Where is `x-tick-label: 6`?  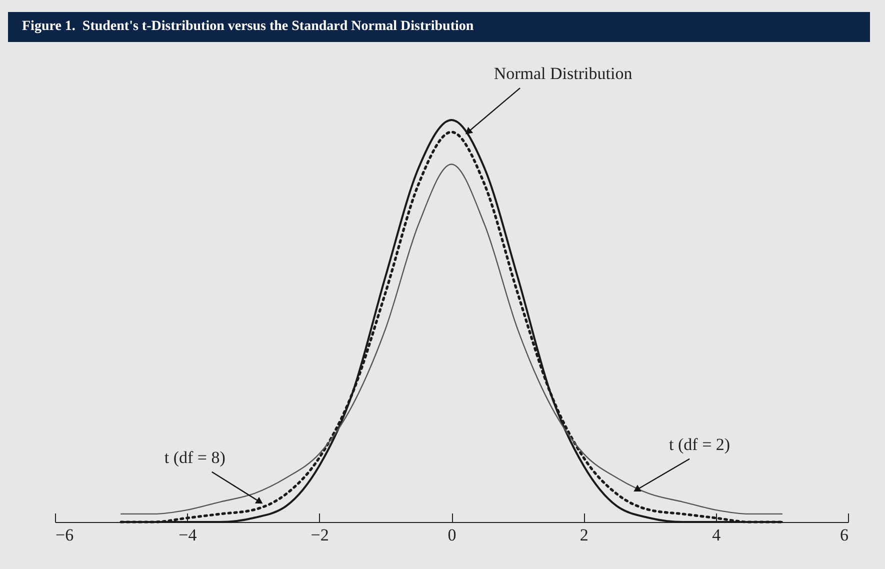
x-tick-label: 6 is located at coordinates (844, 535).